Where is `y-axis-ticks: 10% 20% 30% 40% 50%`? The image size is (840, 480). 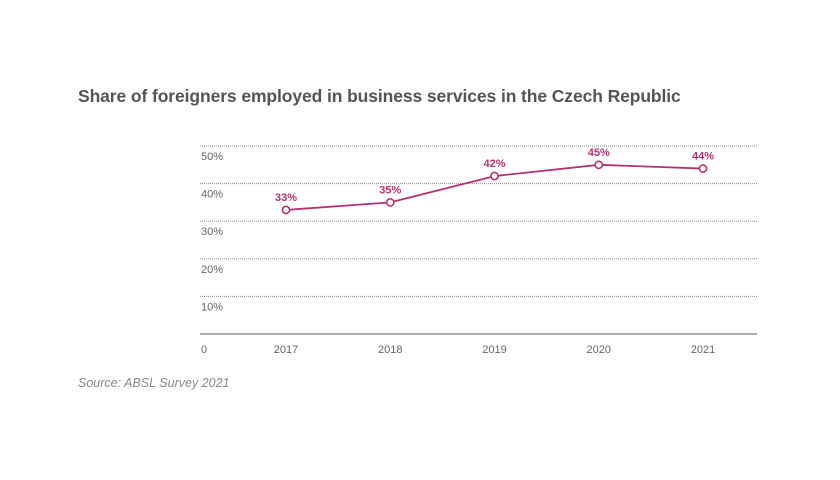 y-axis-ticks: 10% 20% 30% 40% 50% is located at coordinates (212, 232).